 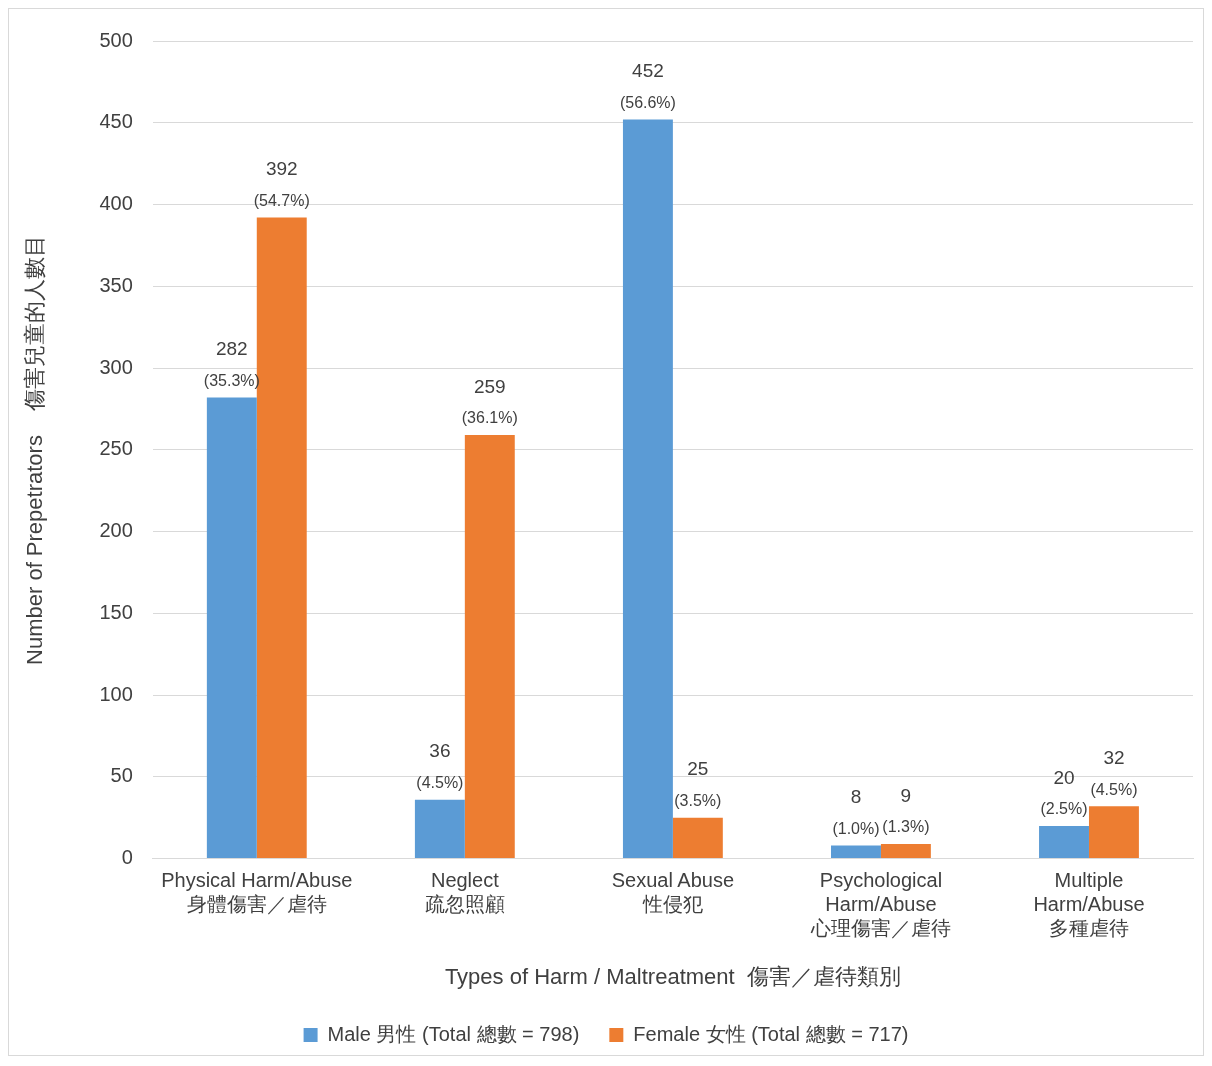 What do you see at coordinates (35, 449) in the screenshot?
I see `y-axis-title: Number of Prepetrators 傷害兒童的人數目` at bounding box center [35, 449].